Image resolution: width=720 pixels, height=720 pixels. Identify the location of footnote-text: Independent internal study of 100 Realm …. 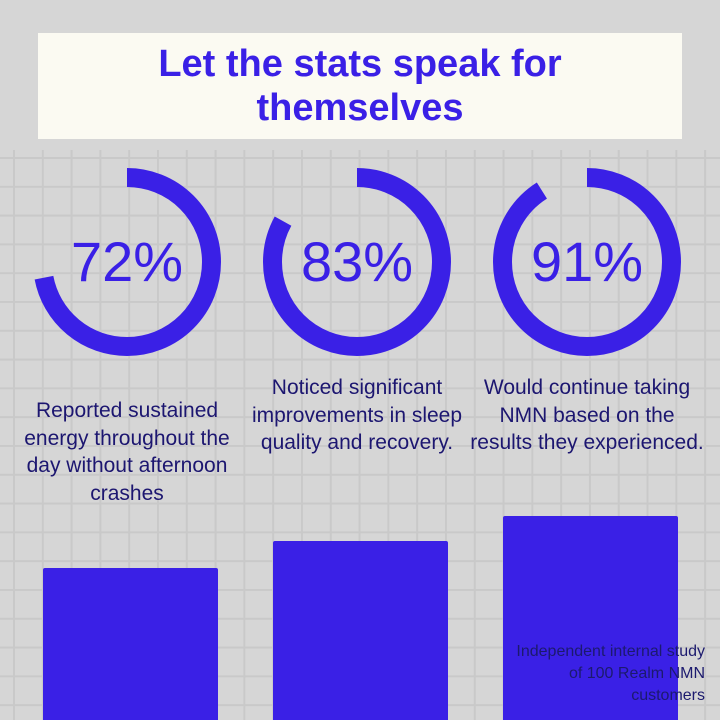
(610, 673).